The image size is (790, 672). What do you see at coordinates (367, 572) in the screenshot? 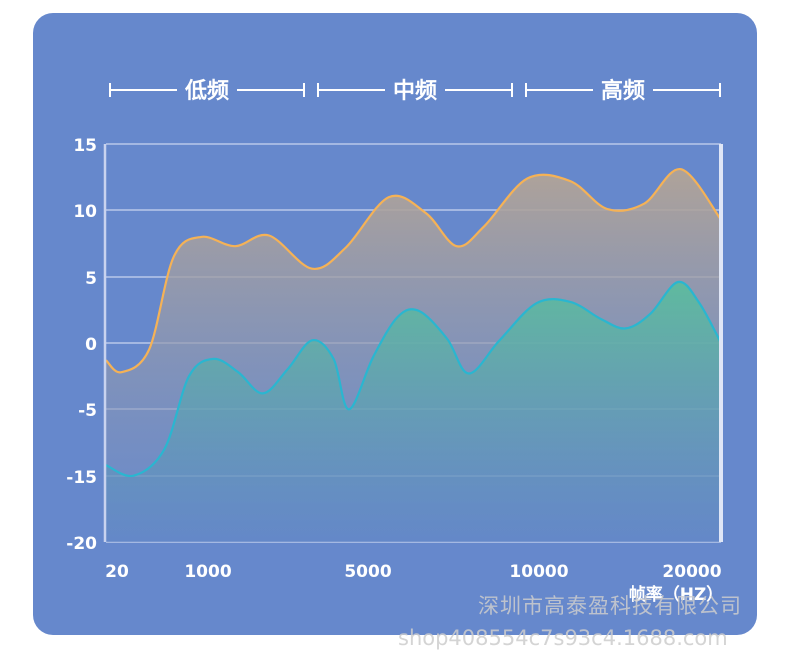
I see `x-tick-label: 5000` at bounding box center [367, 572].